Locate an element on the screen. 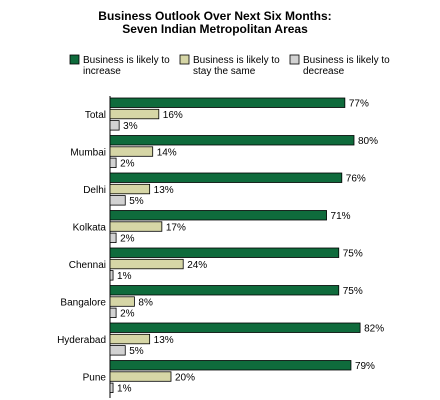  category-label-chennai: Chennai is located at coordinates (87, 265).